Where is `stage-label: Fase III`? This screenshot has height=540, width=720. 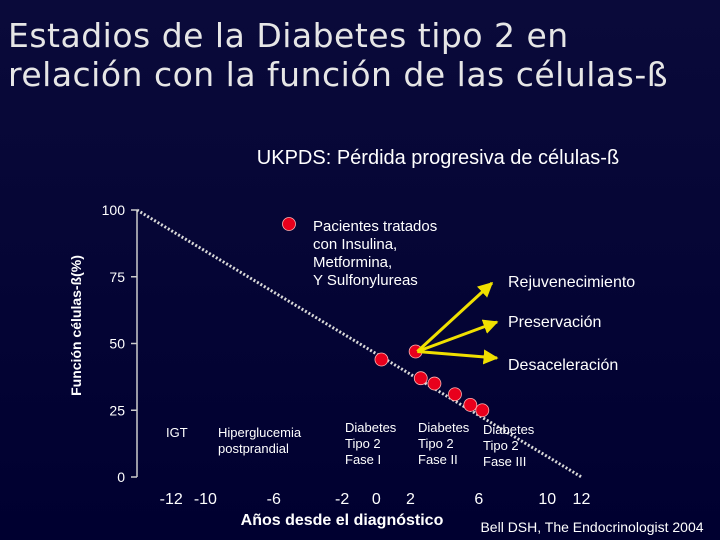
stage-label: Fase III is located at coordinates (504, 461).